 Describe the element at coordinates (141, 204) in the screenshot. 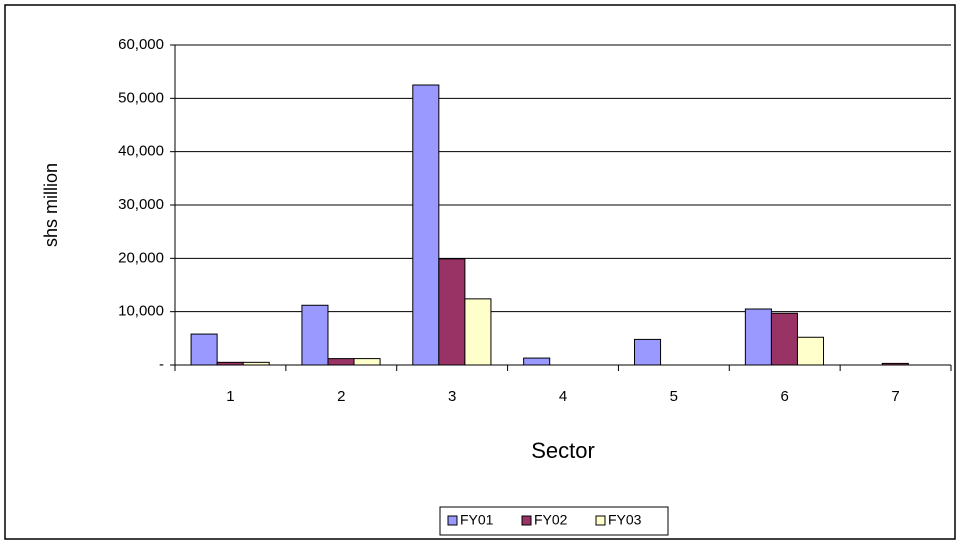

I see `y-tick-label: 30,000` at that location.